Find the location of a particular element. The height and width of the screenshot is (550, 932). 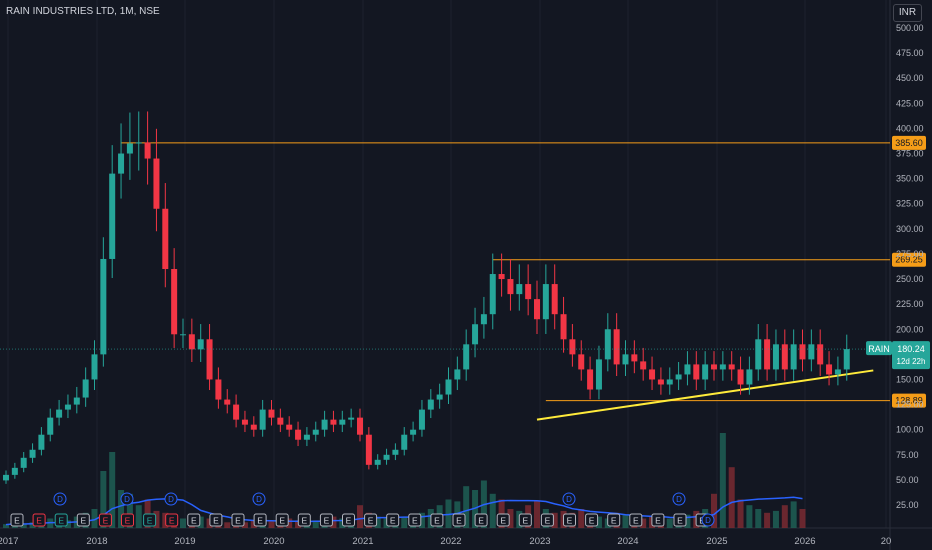

price-tick-label: 300.00 is located at coordinates (910, 229).